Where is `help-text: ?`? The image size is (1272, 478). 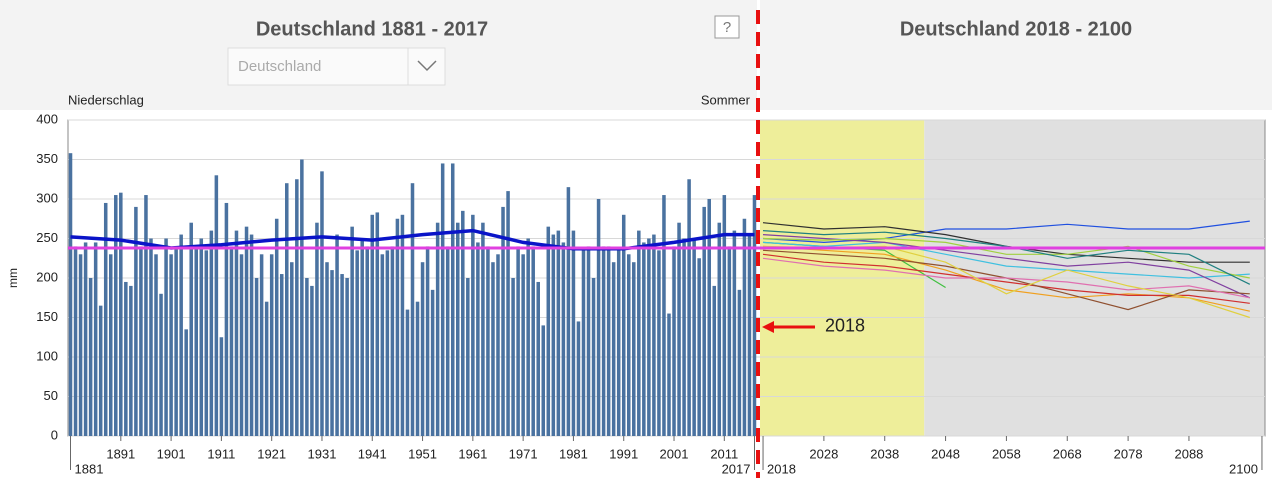
help-text: ? is located at coordinates (727, 27).